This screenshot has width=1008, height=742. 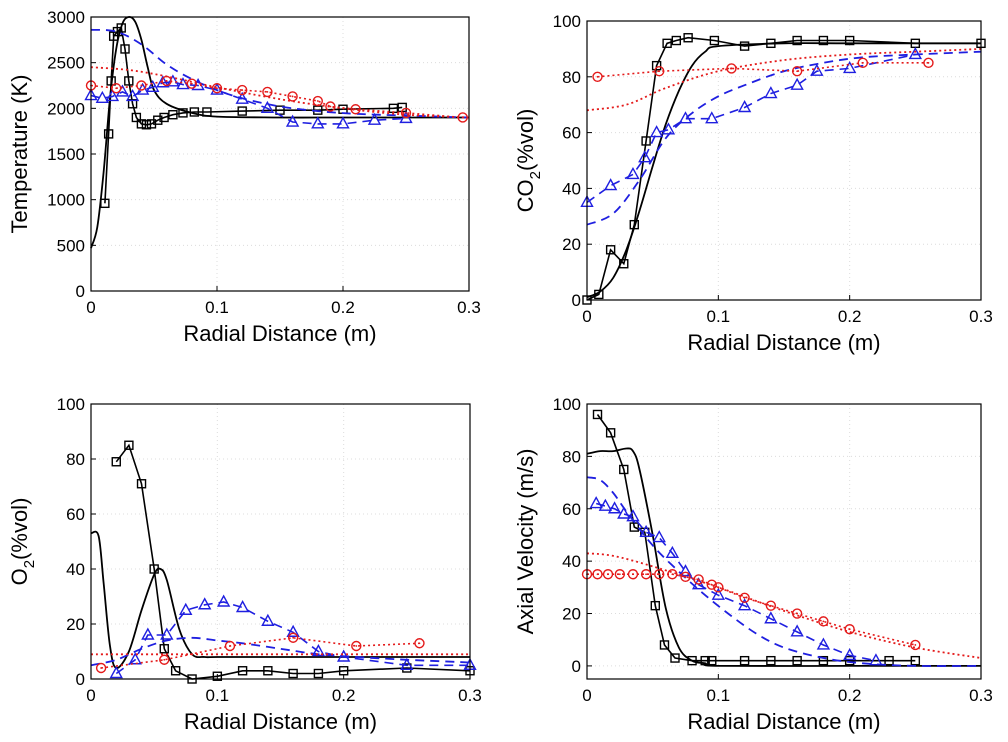 I want to click on y-tick-label: 500, so click(x=71, y=245).